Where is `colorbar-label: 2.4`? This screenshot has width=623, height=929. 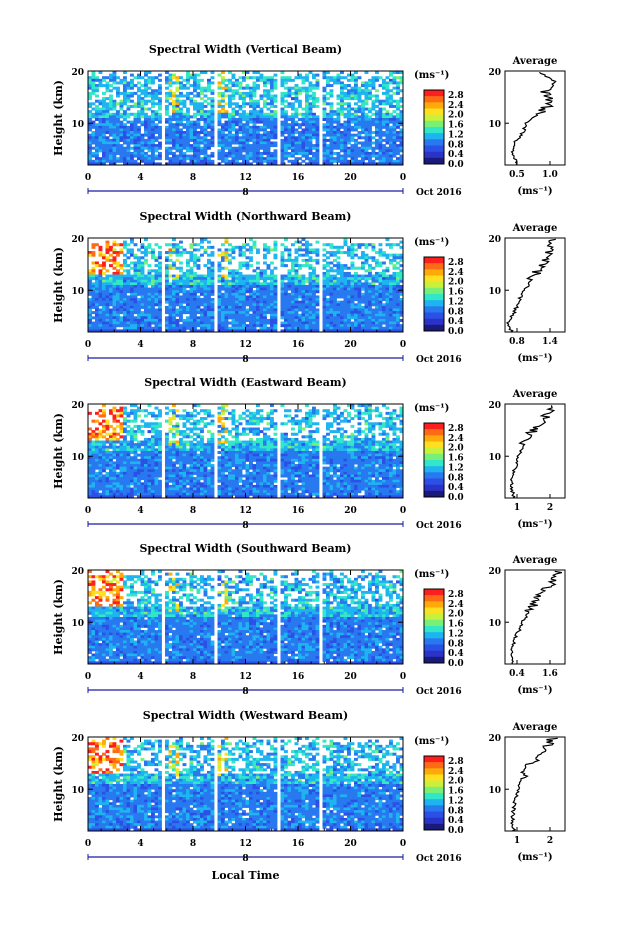
colorbar-label: 2.4 is located at coordinates (456, 106).